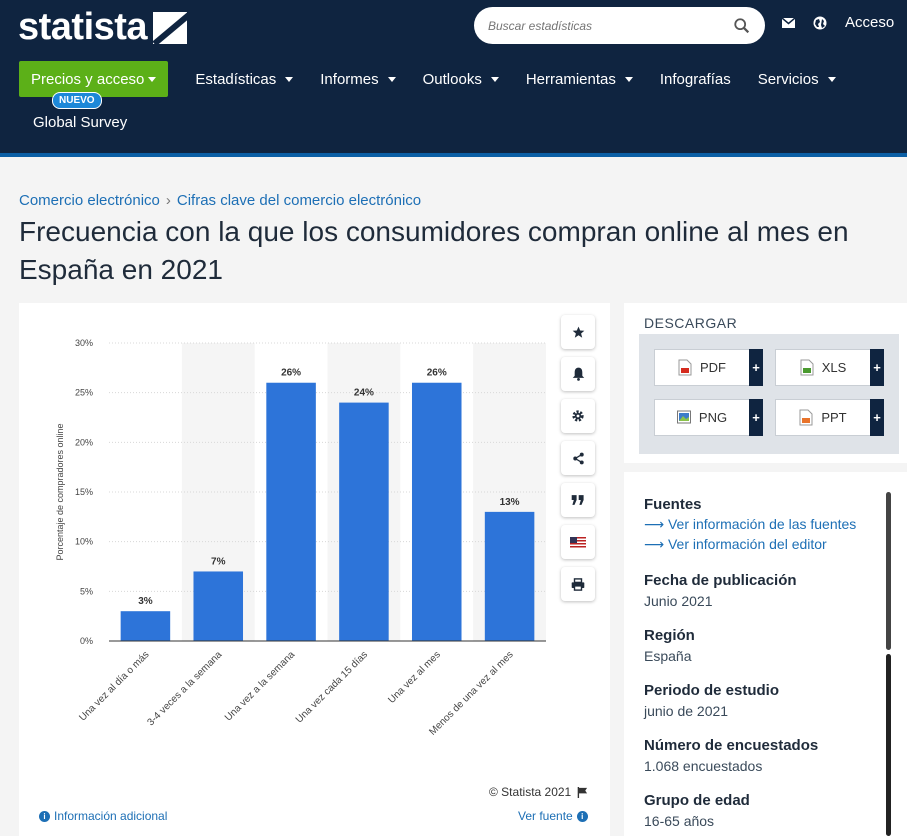 This screenshot has height=836, width=907. Describe the element at coordinates (510, 502) in the screenshot. I see `data-label: 13%` at that location.